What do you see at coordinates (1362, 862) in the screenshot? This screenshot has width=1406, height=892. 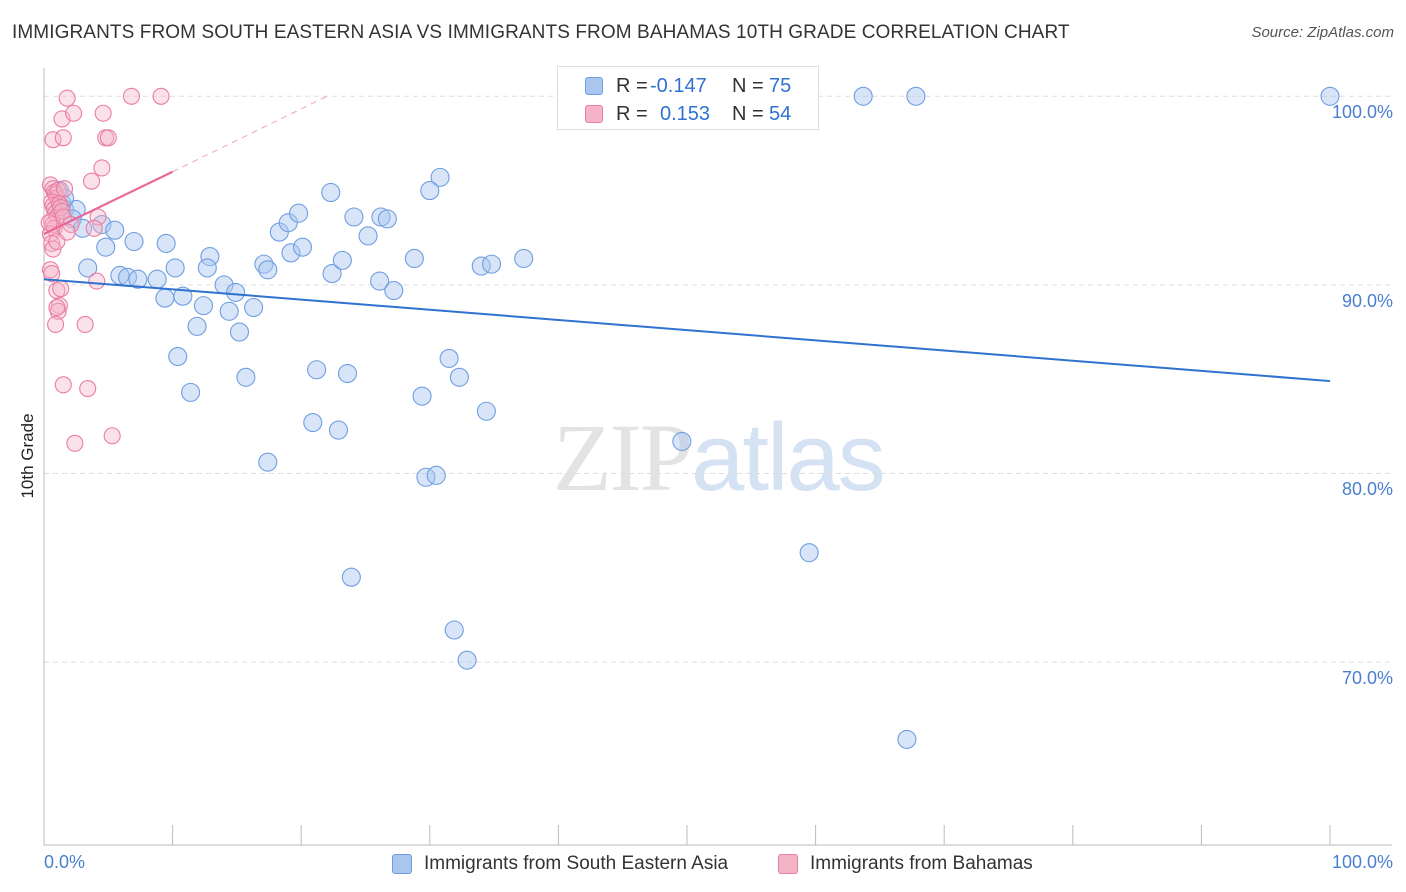 I see `x-tick-label: 100.0%` at bounding box center [1362, 862].